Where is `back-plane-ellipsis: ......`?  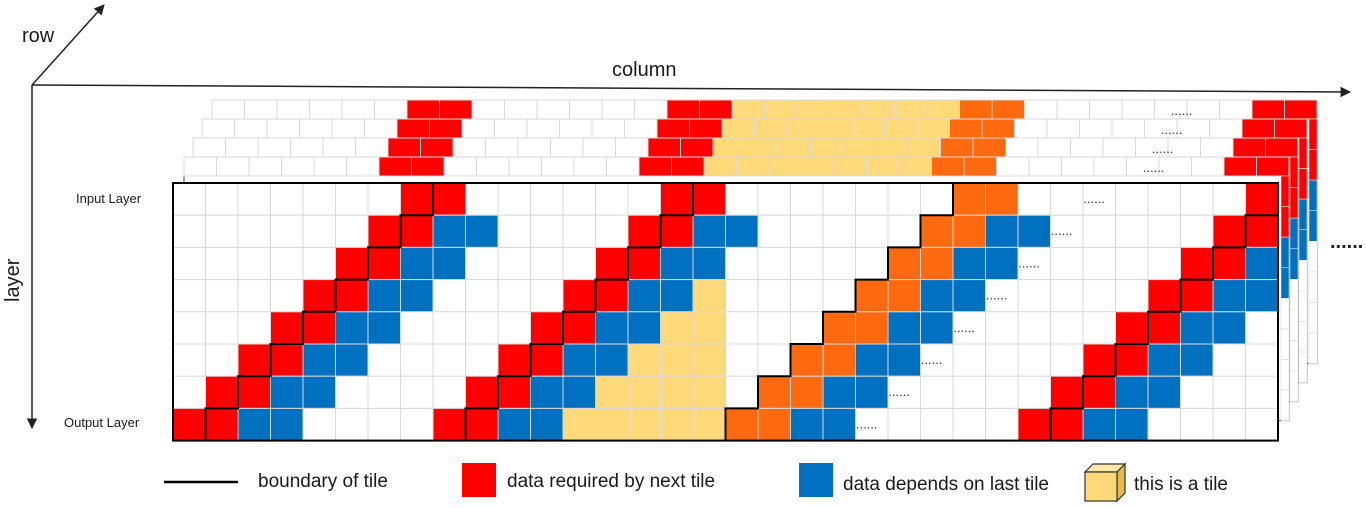
back-plane-ellipsis: ...... is located at coordinates (1154, 167).